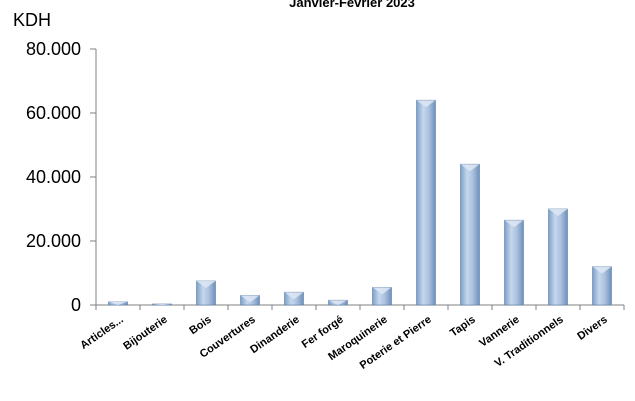 This screenshot has height=401, width=635. Describe the element at coordinates (463, 327) in the screenshot. I see `x-tick-label: Tapis` at that location.